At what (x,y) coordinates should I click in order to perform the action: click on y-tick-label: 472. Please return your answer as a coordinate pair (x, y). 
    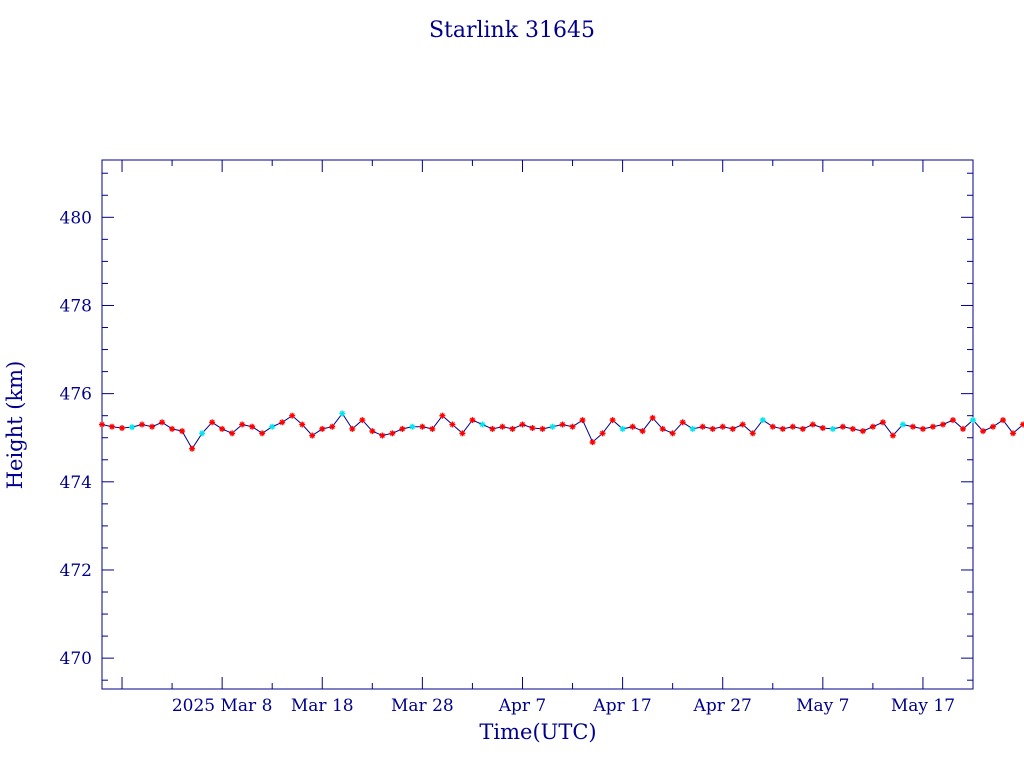
    Looking at the image, I should click on (76, 571).